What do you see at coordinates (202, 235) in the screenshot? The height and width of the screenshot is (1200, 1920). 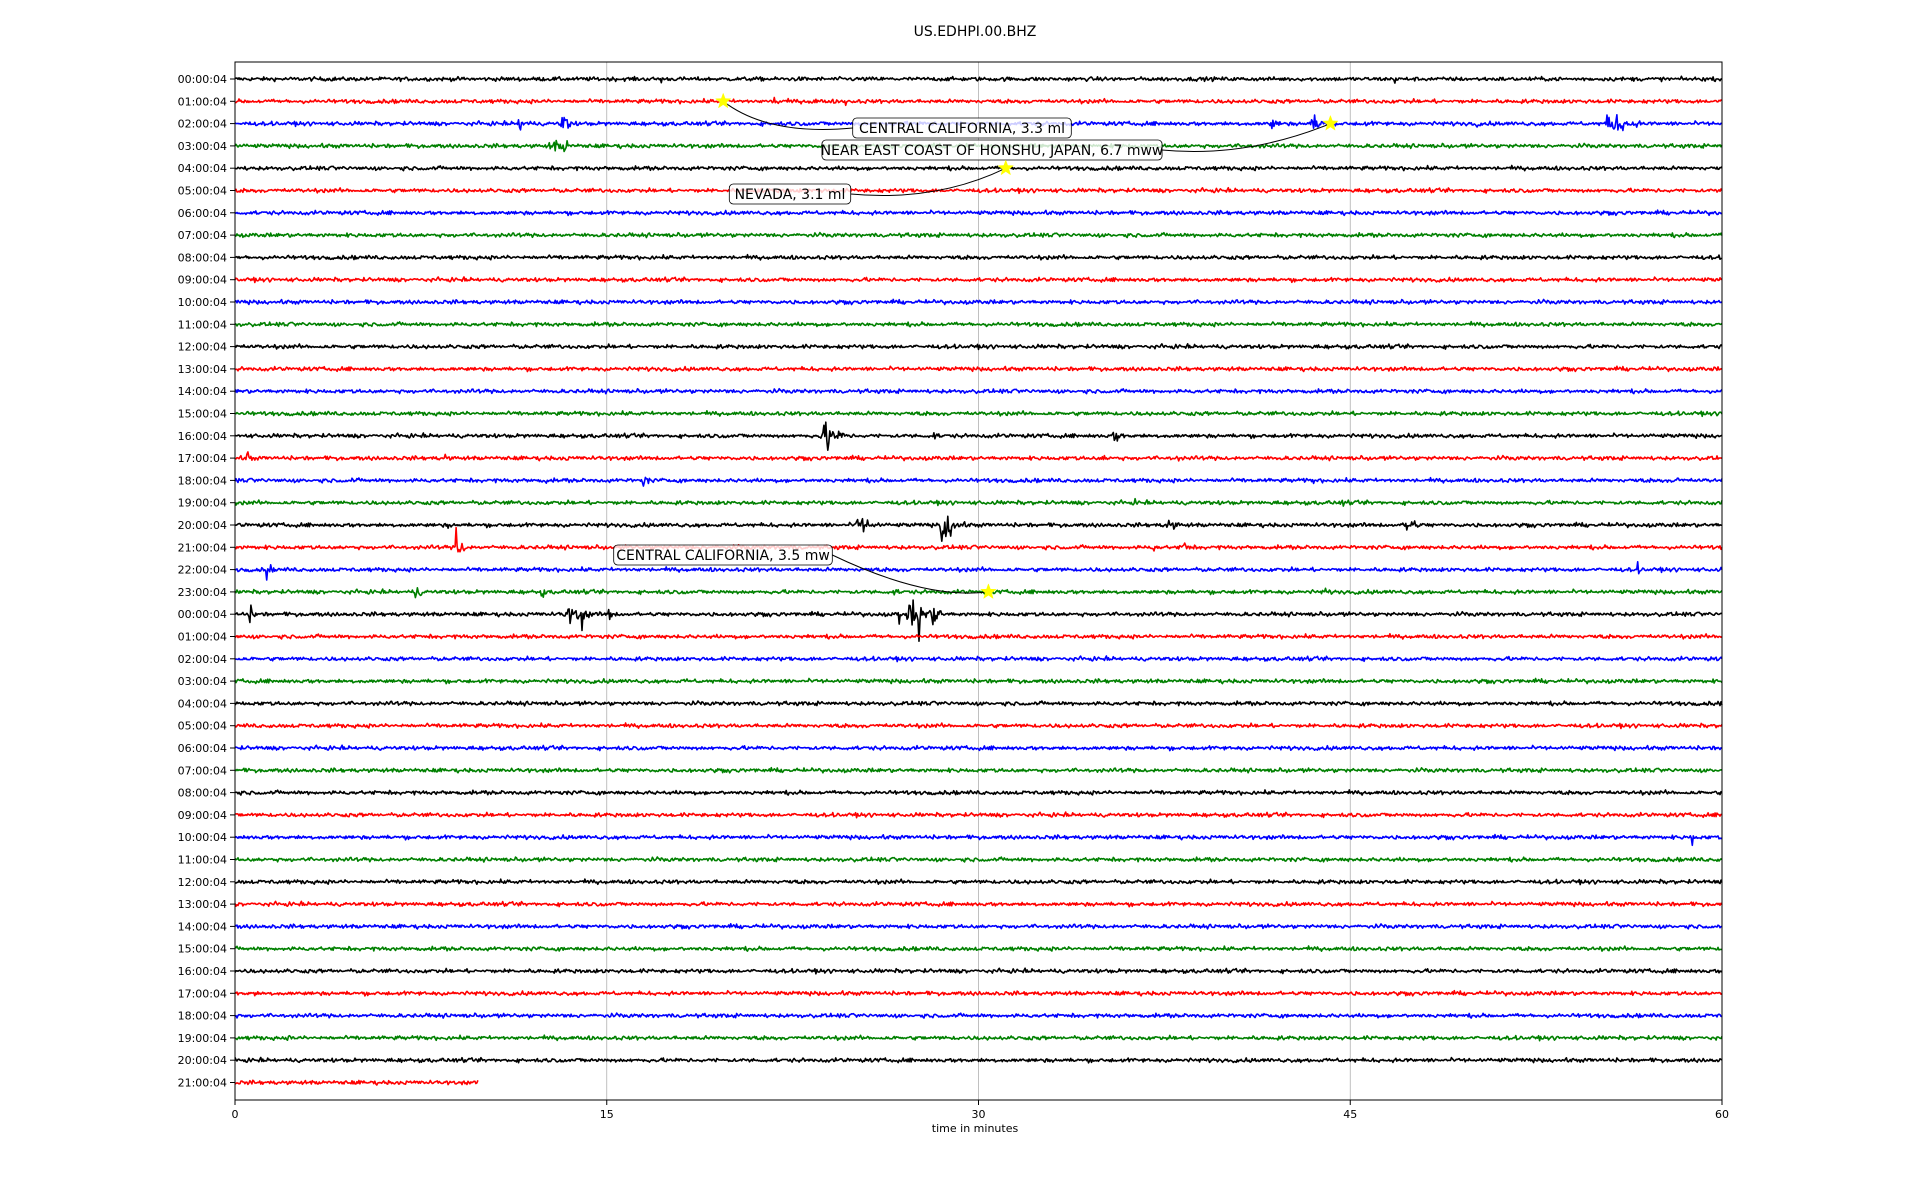 I see `row-time-label: 07:00:04` at bounding box center [202, 235].